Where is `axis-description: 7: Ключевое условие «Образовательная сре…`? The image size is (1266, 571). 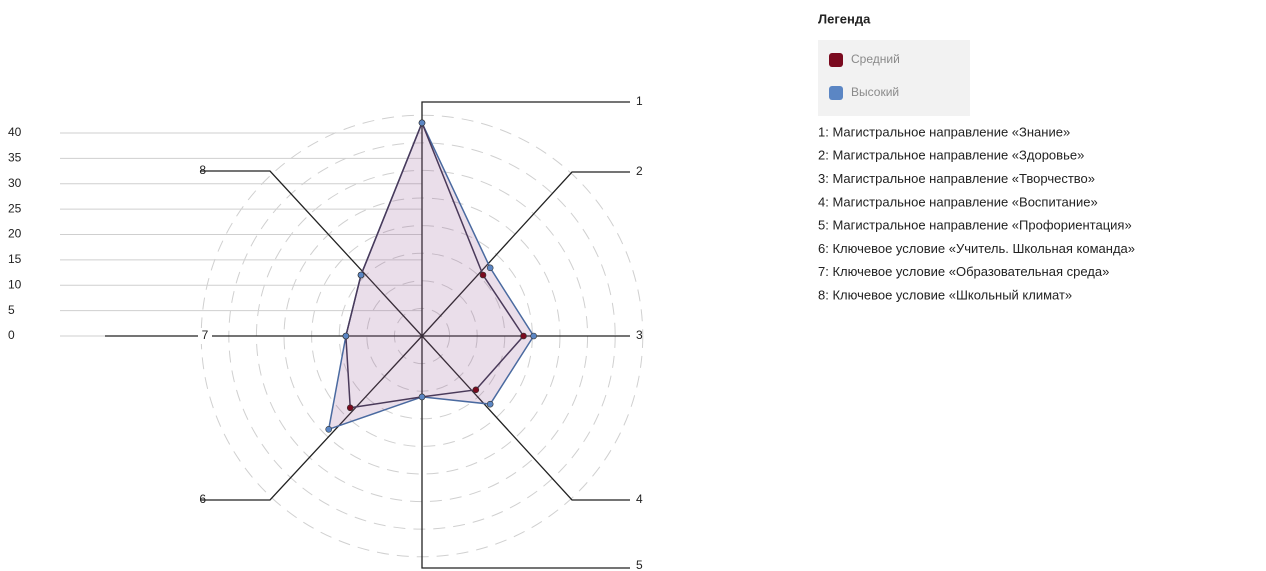 axis-description: 7: Ключевое условие «Образовательная сре… is located at coordinates (963, 271).